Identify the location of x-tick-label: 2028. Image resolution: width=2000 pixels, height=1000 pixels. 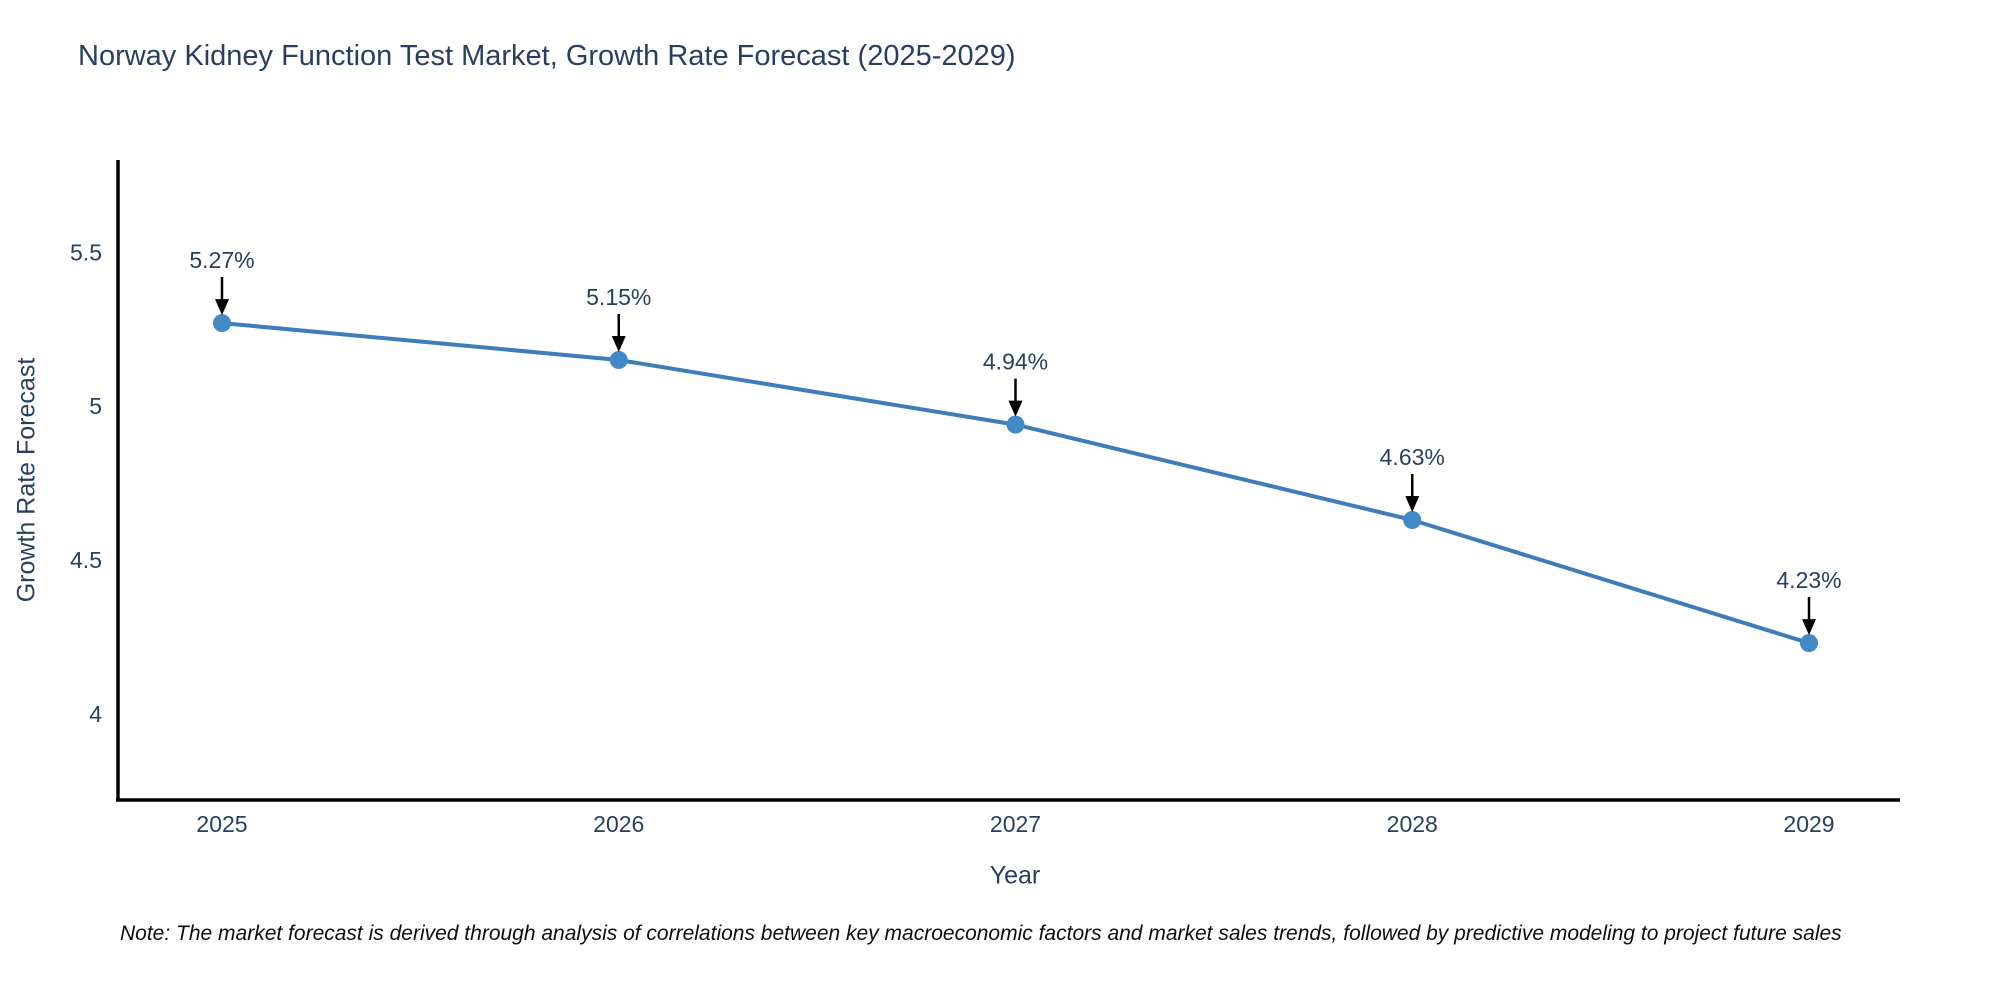
(1412, 824).